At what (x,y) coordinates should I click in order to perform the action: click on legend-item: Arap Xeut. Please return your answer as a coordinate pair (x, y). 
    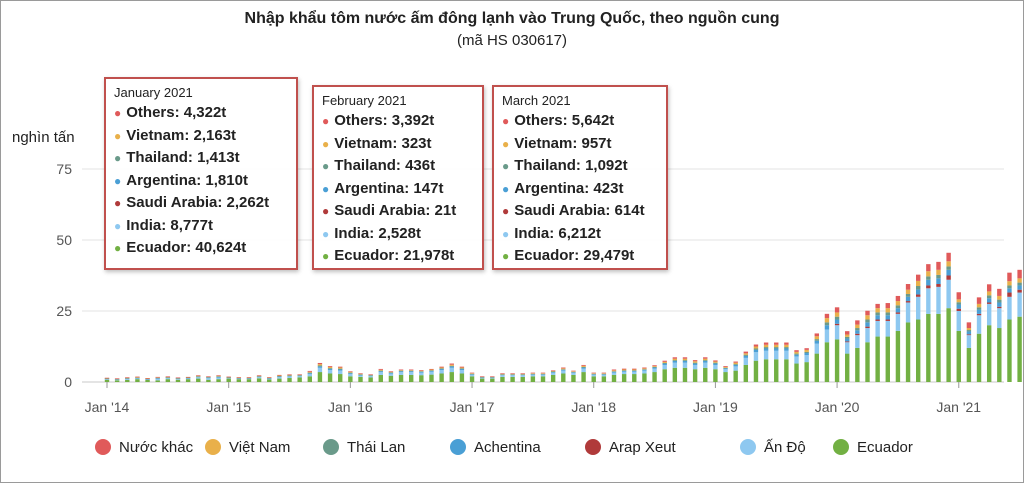
    Looking at the image, I should click on (630, 447).